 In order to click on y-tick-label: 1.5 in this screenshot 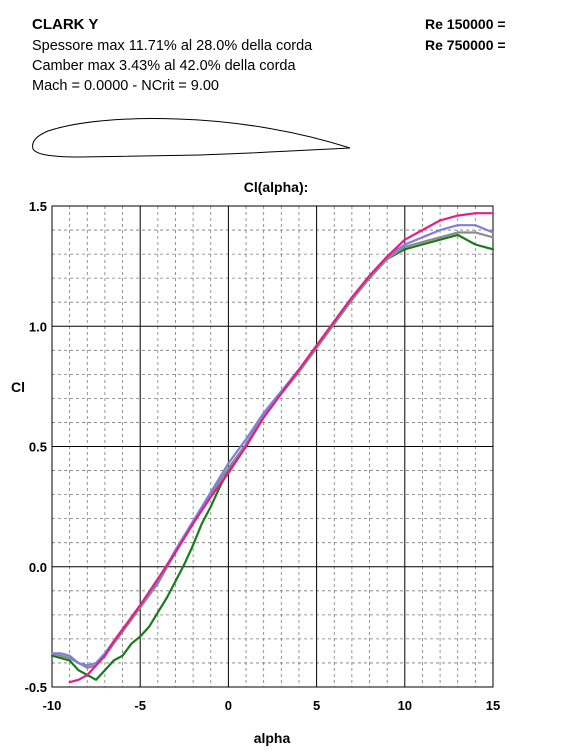, I will do `click(38, 206)`.